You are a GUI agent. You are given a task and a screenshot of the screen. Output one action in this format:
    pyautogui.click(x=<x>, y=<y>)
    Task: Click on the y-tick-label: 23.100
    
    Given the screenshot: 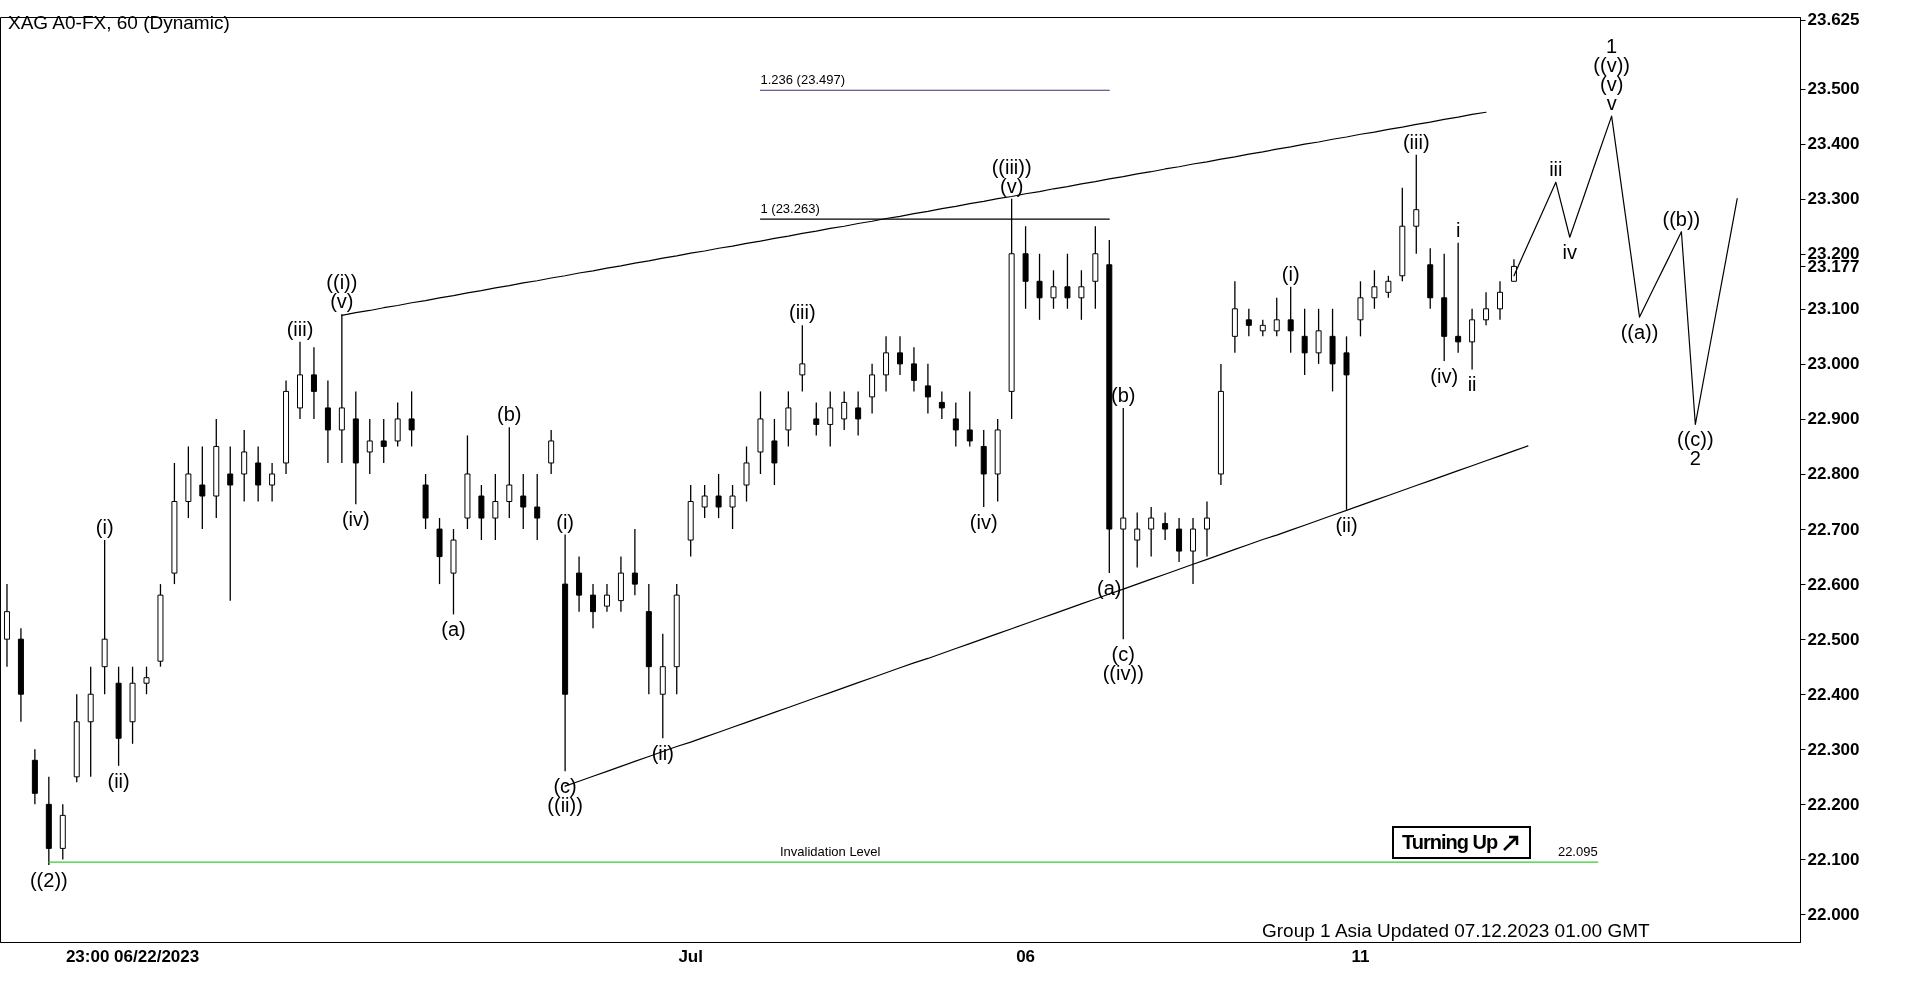 What is the action you would take?
    pyautogui.click(x=1833, y=309)
    